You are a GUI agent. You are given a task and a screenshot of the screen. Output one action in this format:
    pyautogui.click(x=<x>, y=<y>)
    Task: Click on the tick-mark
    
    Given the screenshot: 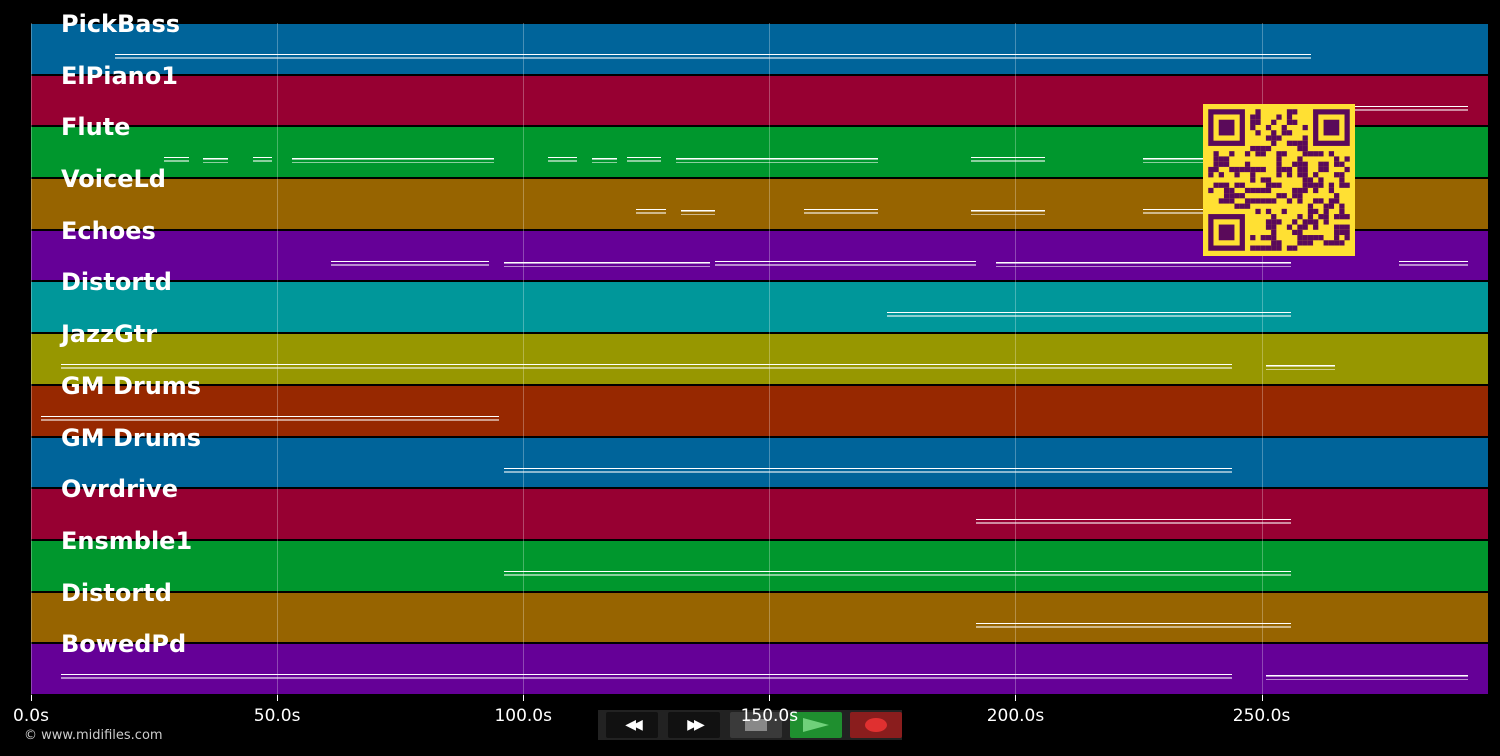 What is the action you would take?
    pyautogui.click(x=1262, y=698)
    